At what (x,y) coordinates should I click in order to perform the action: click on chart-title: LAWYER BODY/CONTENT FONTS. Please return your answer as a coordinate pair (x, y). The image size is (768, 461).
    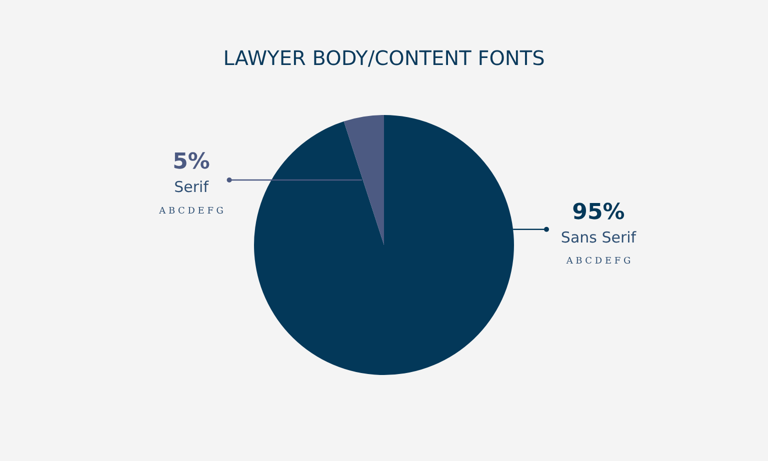
    Looking at the image, I should click on (384, 58).